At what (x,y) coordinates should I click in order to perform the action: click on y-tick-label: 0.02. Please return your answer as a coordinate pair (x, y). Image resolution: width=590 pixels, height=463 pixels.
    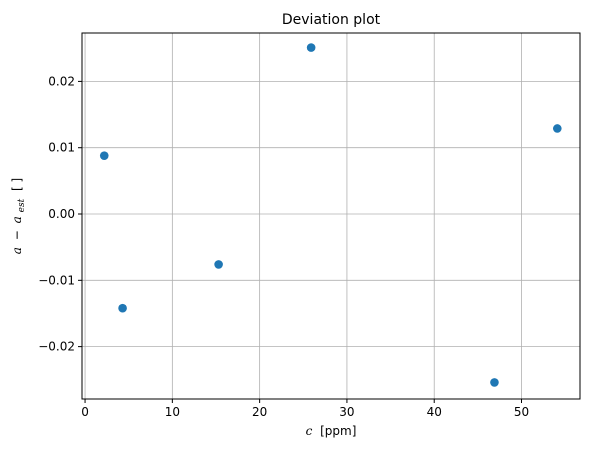
    Looking at the image, I should click on (61, 81).